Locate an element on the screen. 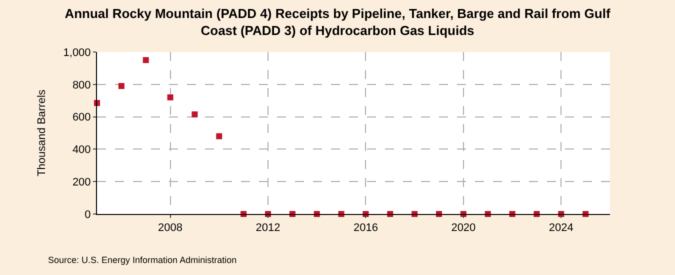  y-tick-label: 800 is located at coordinates (81, 85).